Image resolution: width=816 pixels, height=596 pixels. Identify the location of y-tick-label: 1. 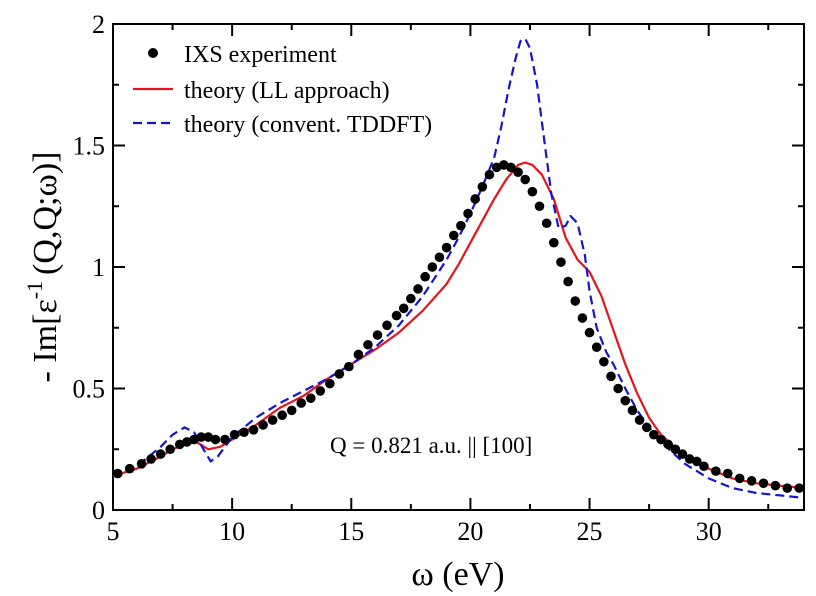
(98, 267).